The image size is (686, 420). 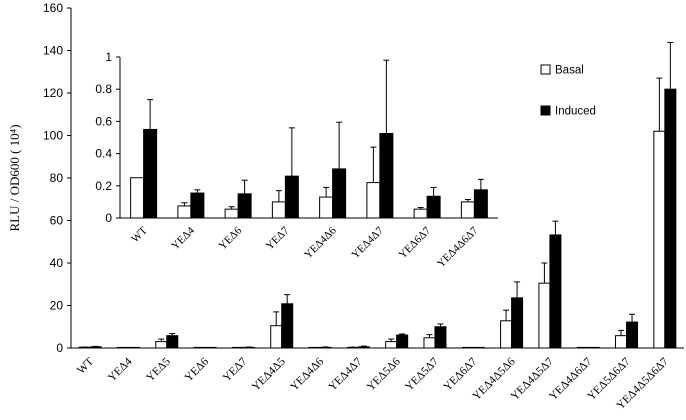 I want to click on inset-y-tick-label: 1, so click(x=108, y=57).